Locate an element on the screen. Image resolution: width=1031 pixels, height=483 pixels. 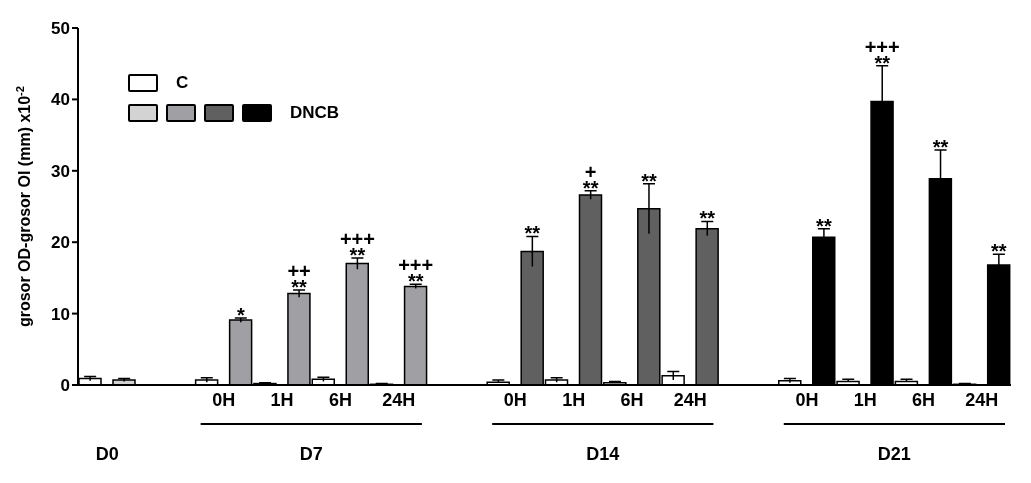
y-tick-label: 30 is located at coordinates (60, 171).